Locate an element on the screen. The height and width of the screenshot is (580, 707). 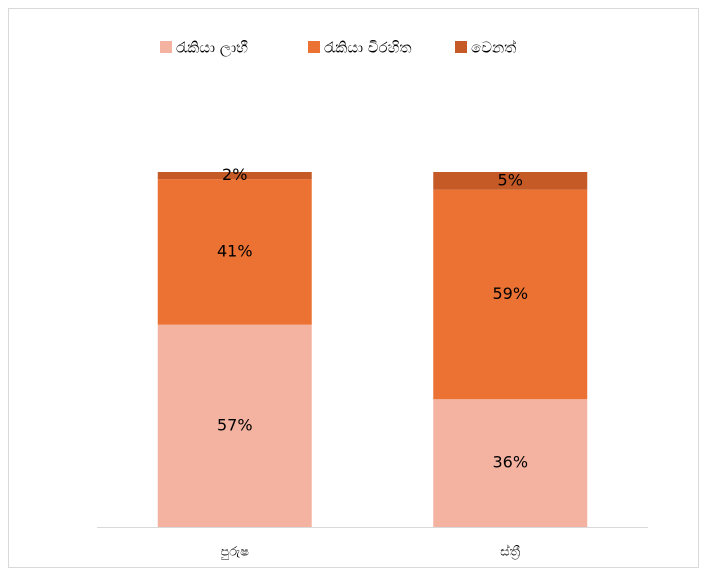
legend-label: රැකියා විරහිත is located at coordinates (368, 48).